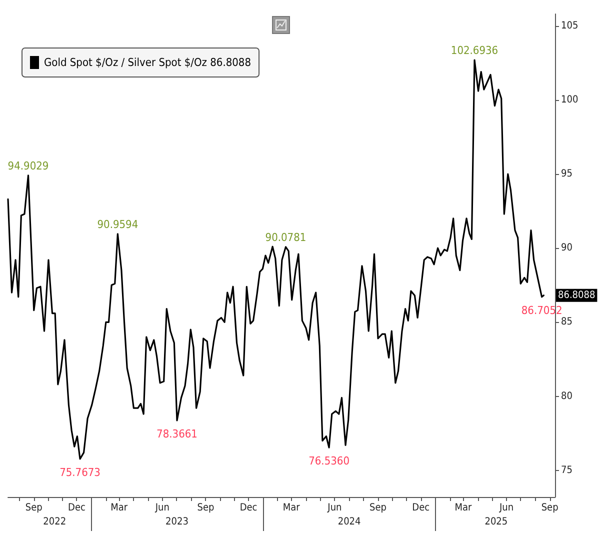 This screenshot has height=533, width=605. Describe the element at coordinates (329, 461) in the screenshot. I see `annotation: 76.5360` at that location.